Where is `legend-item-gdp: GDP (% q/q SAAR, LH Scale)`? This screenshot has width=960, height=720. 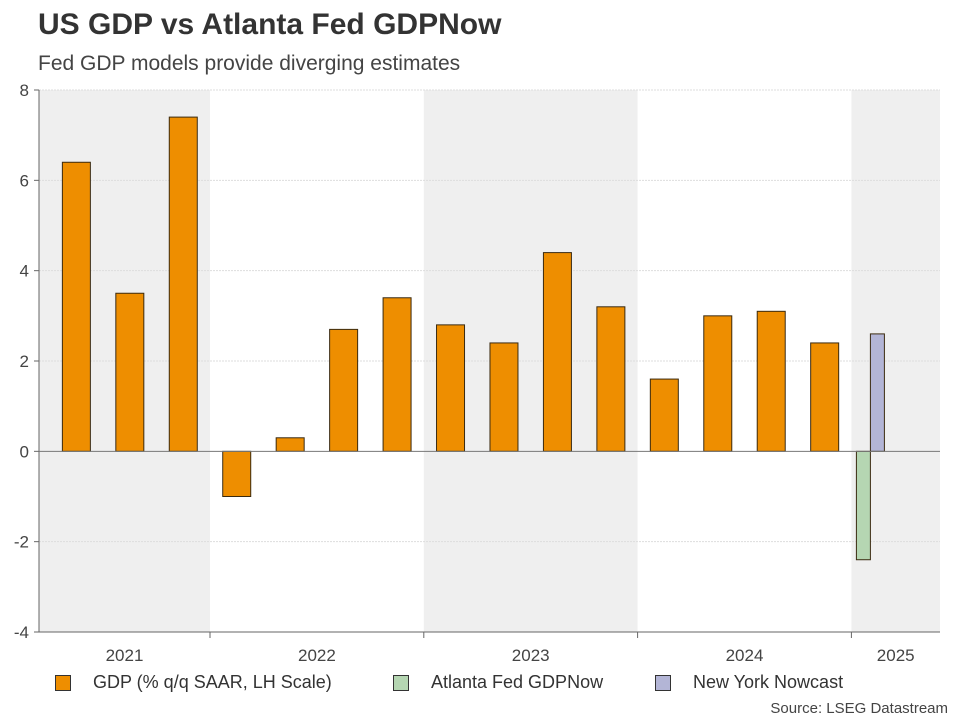 legend-item-gdp: GDP (% q/q SAAR, LH Scale) is located at coordinates (193, 682).